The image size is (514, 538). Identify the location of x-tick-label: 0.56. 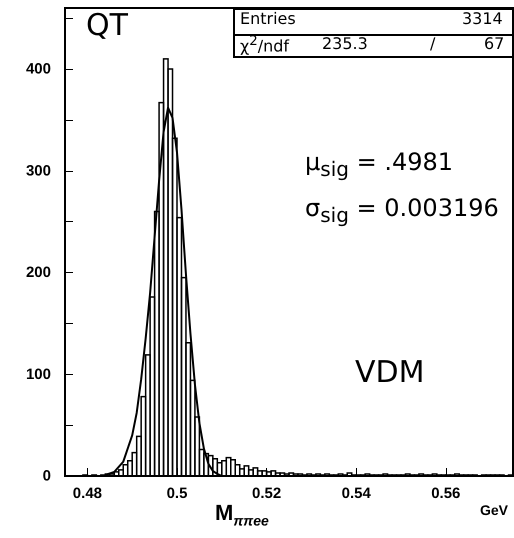
(445, 493).